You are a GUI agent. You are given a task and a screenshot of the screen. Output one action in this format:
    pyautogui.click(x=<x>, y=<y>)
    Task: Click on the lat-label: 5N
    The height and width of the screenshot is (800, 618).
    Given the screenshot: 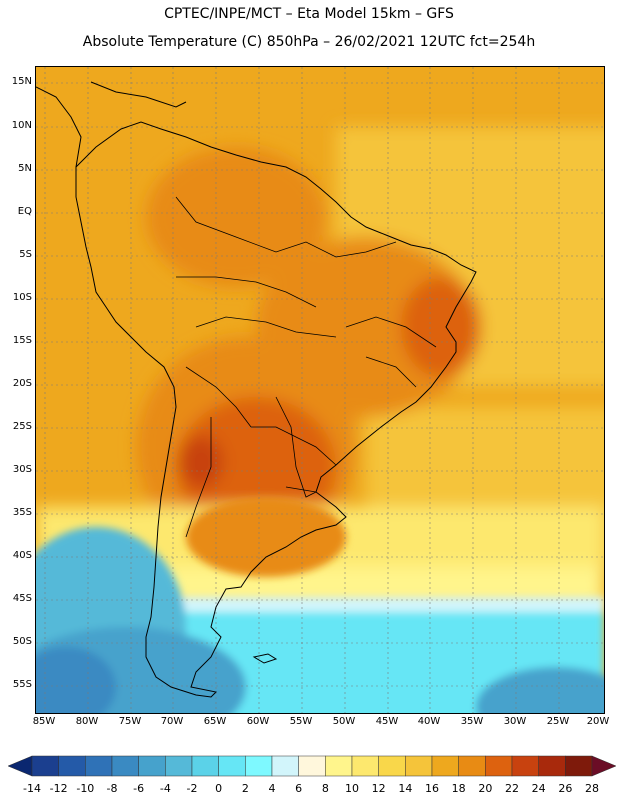 What is the action you would take?
    pyautogui.click(x=25, y=168)
    